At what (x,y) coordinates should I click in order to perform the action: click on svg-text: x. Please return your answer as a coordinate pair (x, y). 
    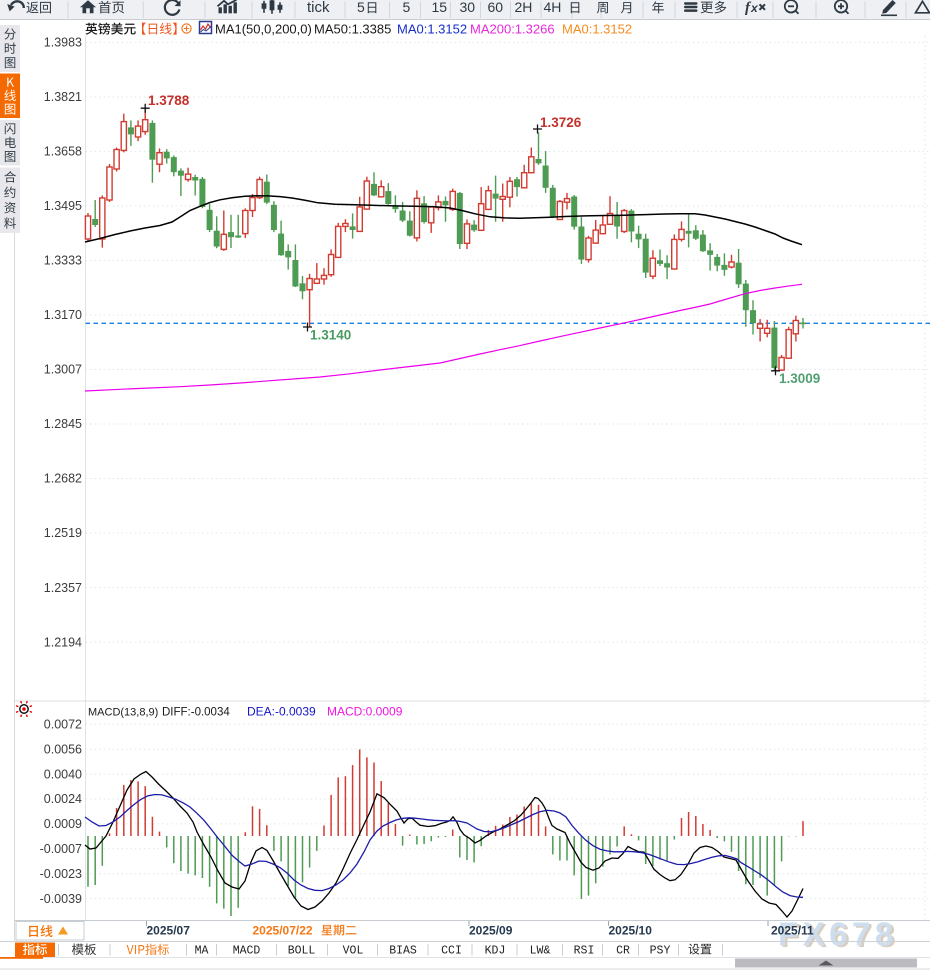
    Looking at the image, I should click on (754, 8).